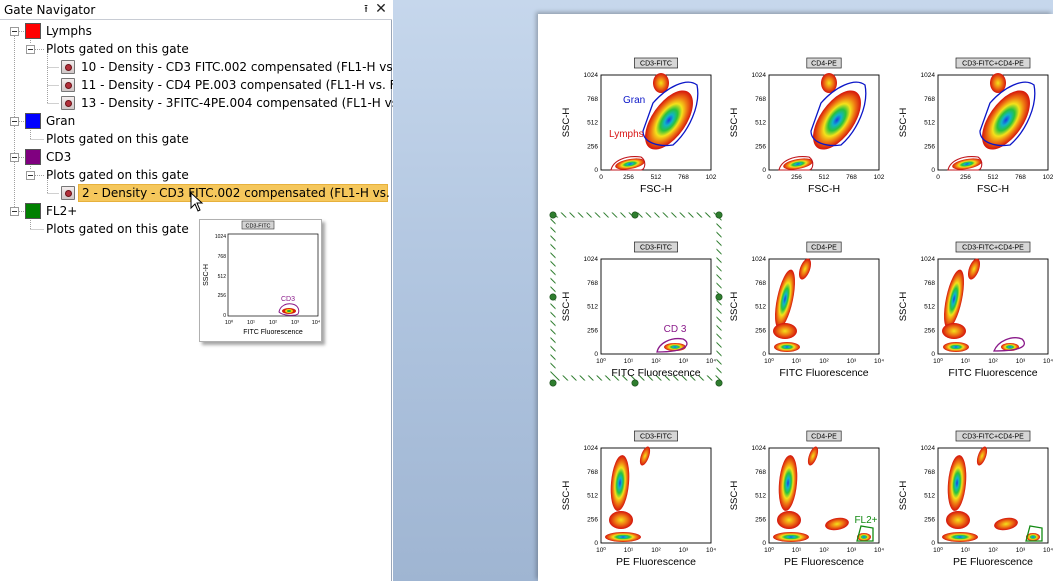  I want to click on lymphs-gate, so click(628, 163).